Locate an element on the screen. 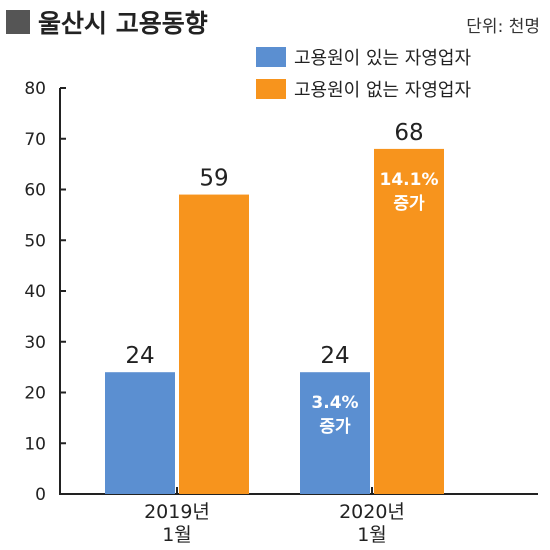 Image resolution: width=550 pixels, height=550 pixels. y-tick-label-80: 80 is located at coordinates (35, 89).